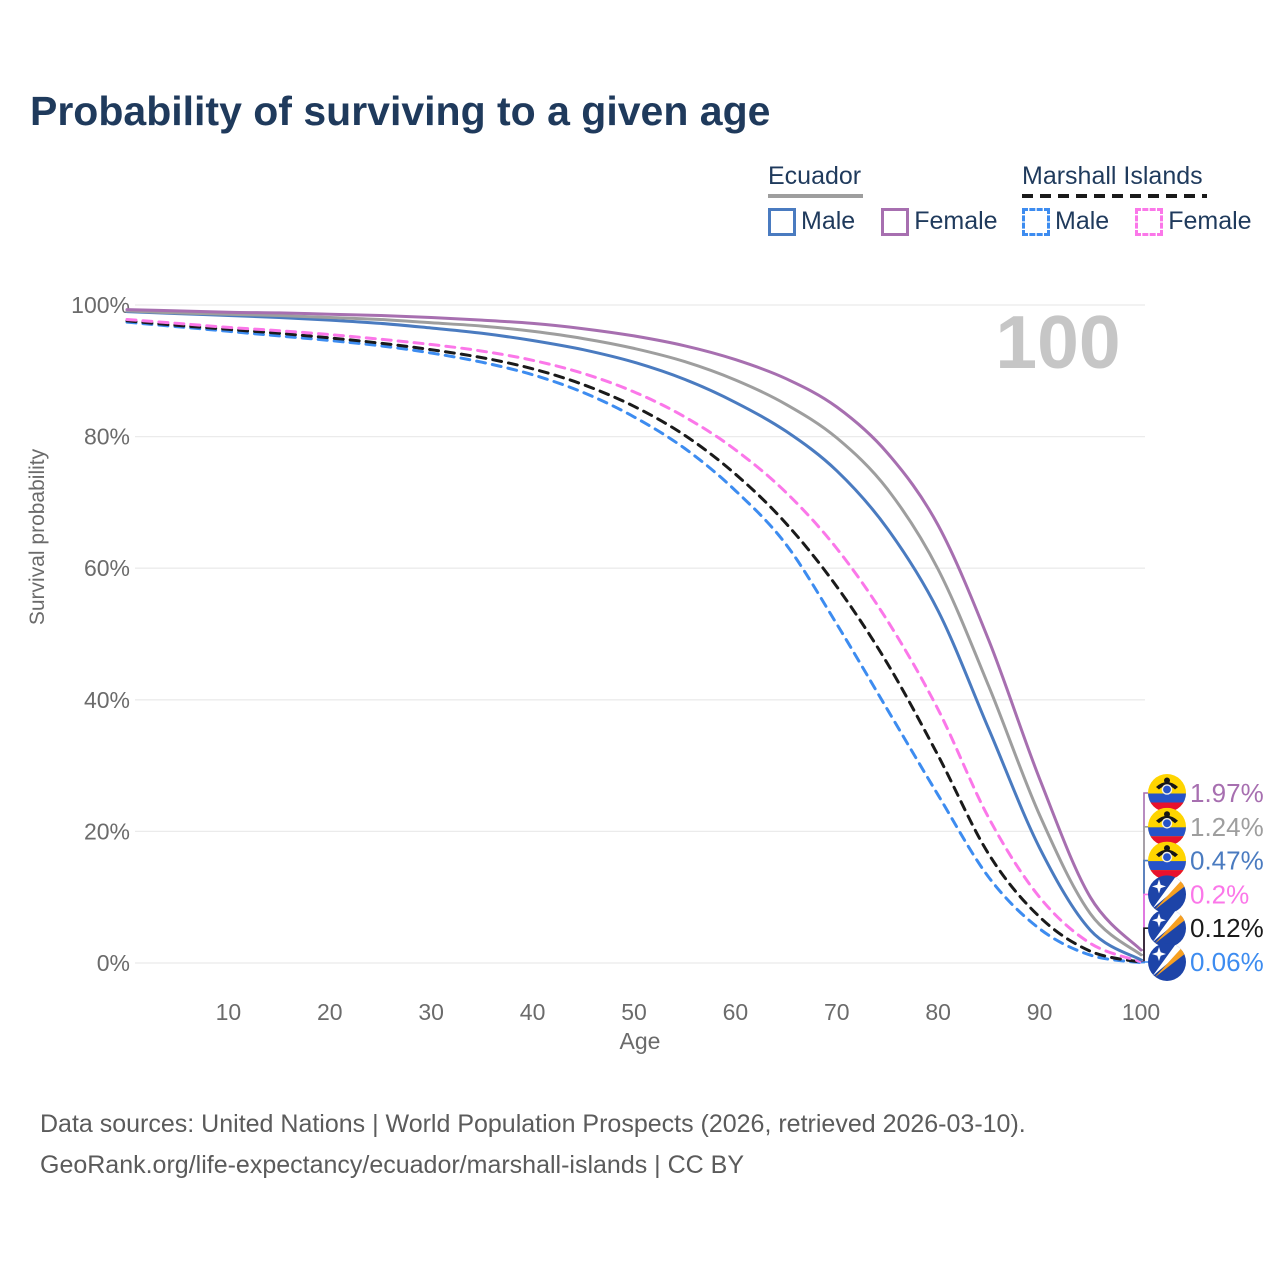  Describe the element at coordinates (634, 1012) in the screenshot. I see `x-tick-label: 50` at that location.